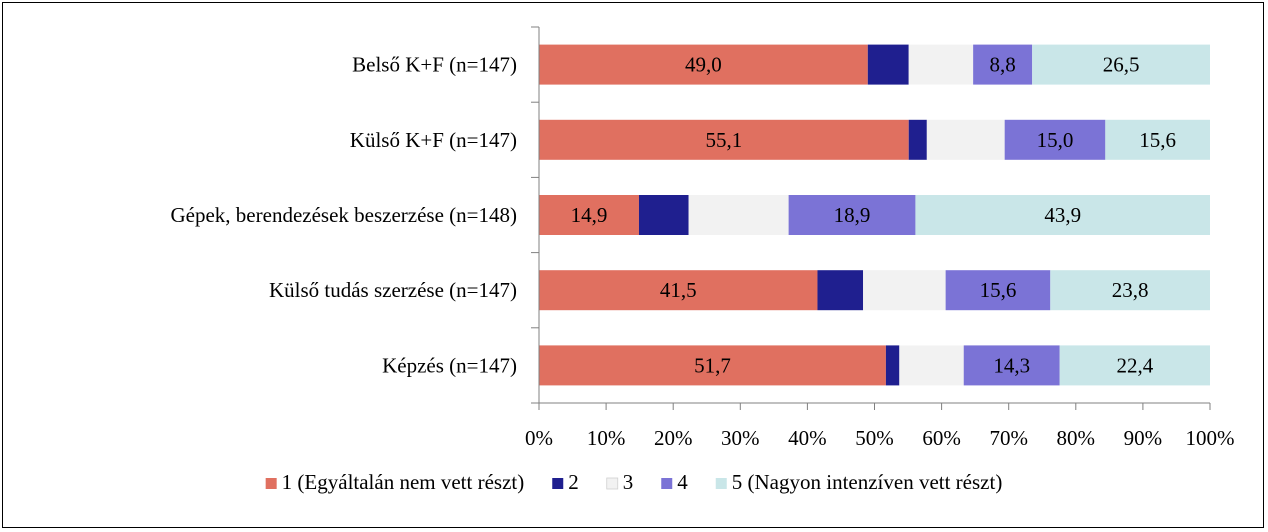 The image size is (1268, 532). Describe the element at coordinates (606, 438) in the screenshot. I see `x-tick-label: 10%` at that location.